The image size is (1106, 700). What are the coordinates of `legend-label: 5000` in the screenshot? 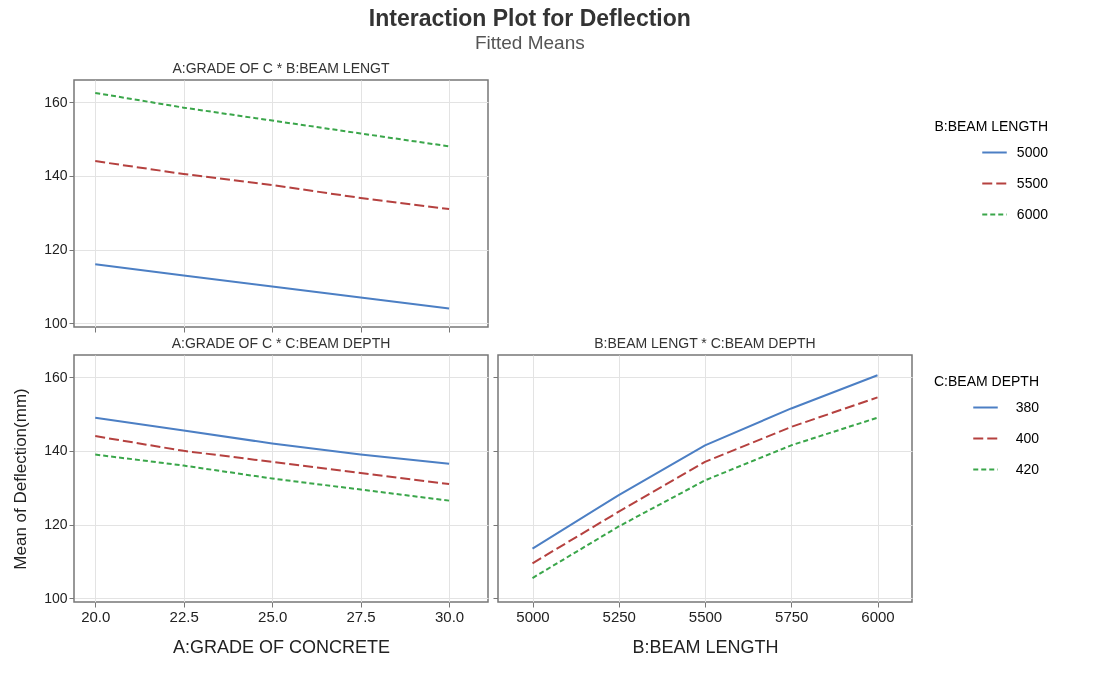 It's located at (1032, 151).